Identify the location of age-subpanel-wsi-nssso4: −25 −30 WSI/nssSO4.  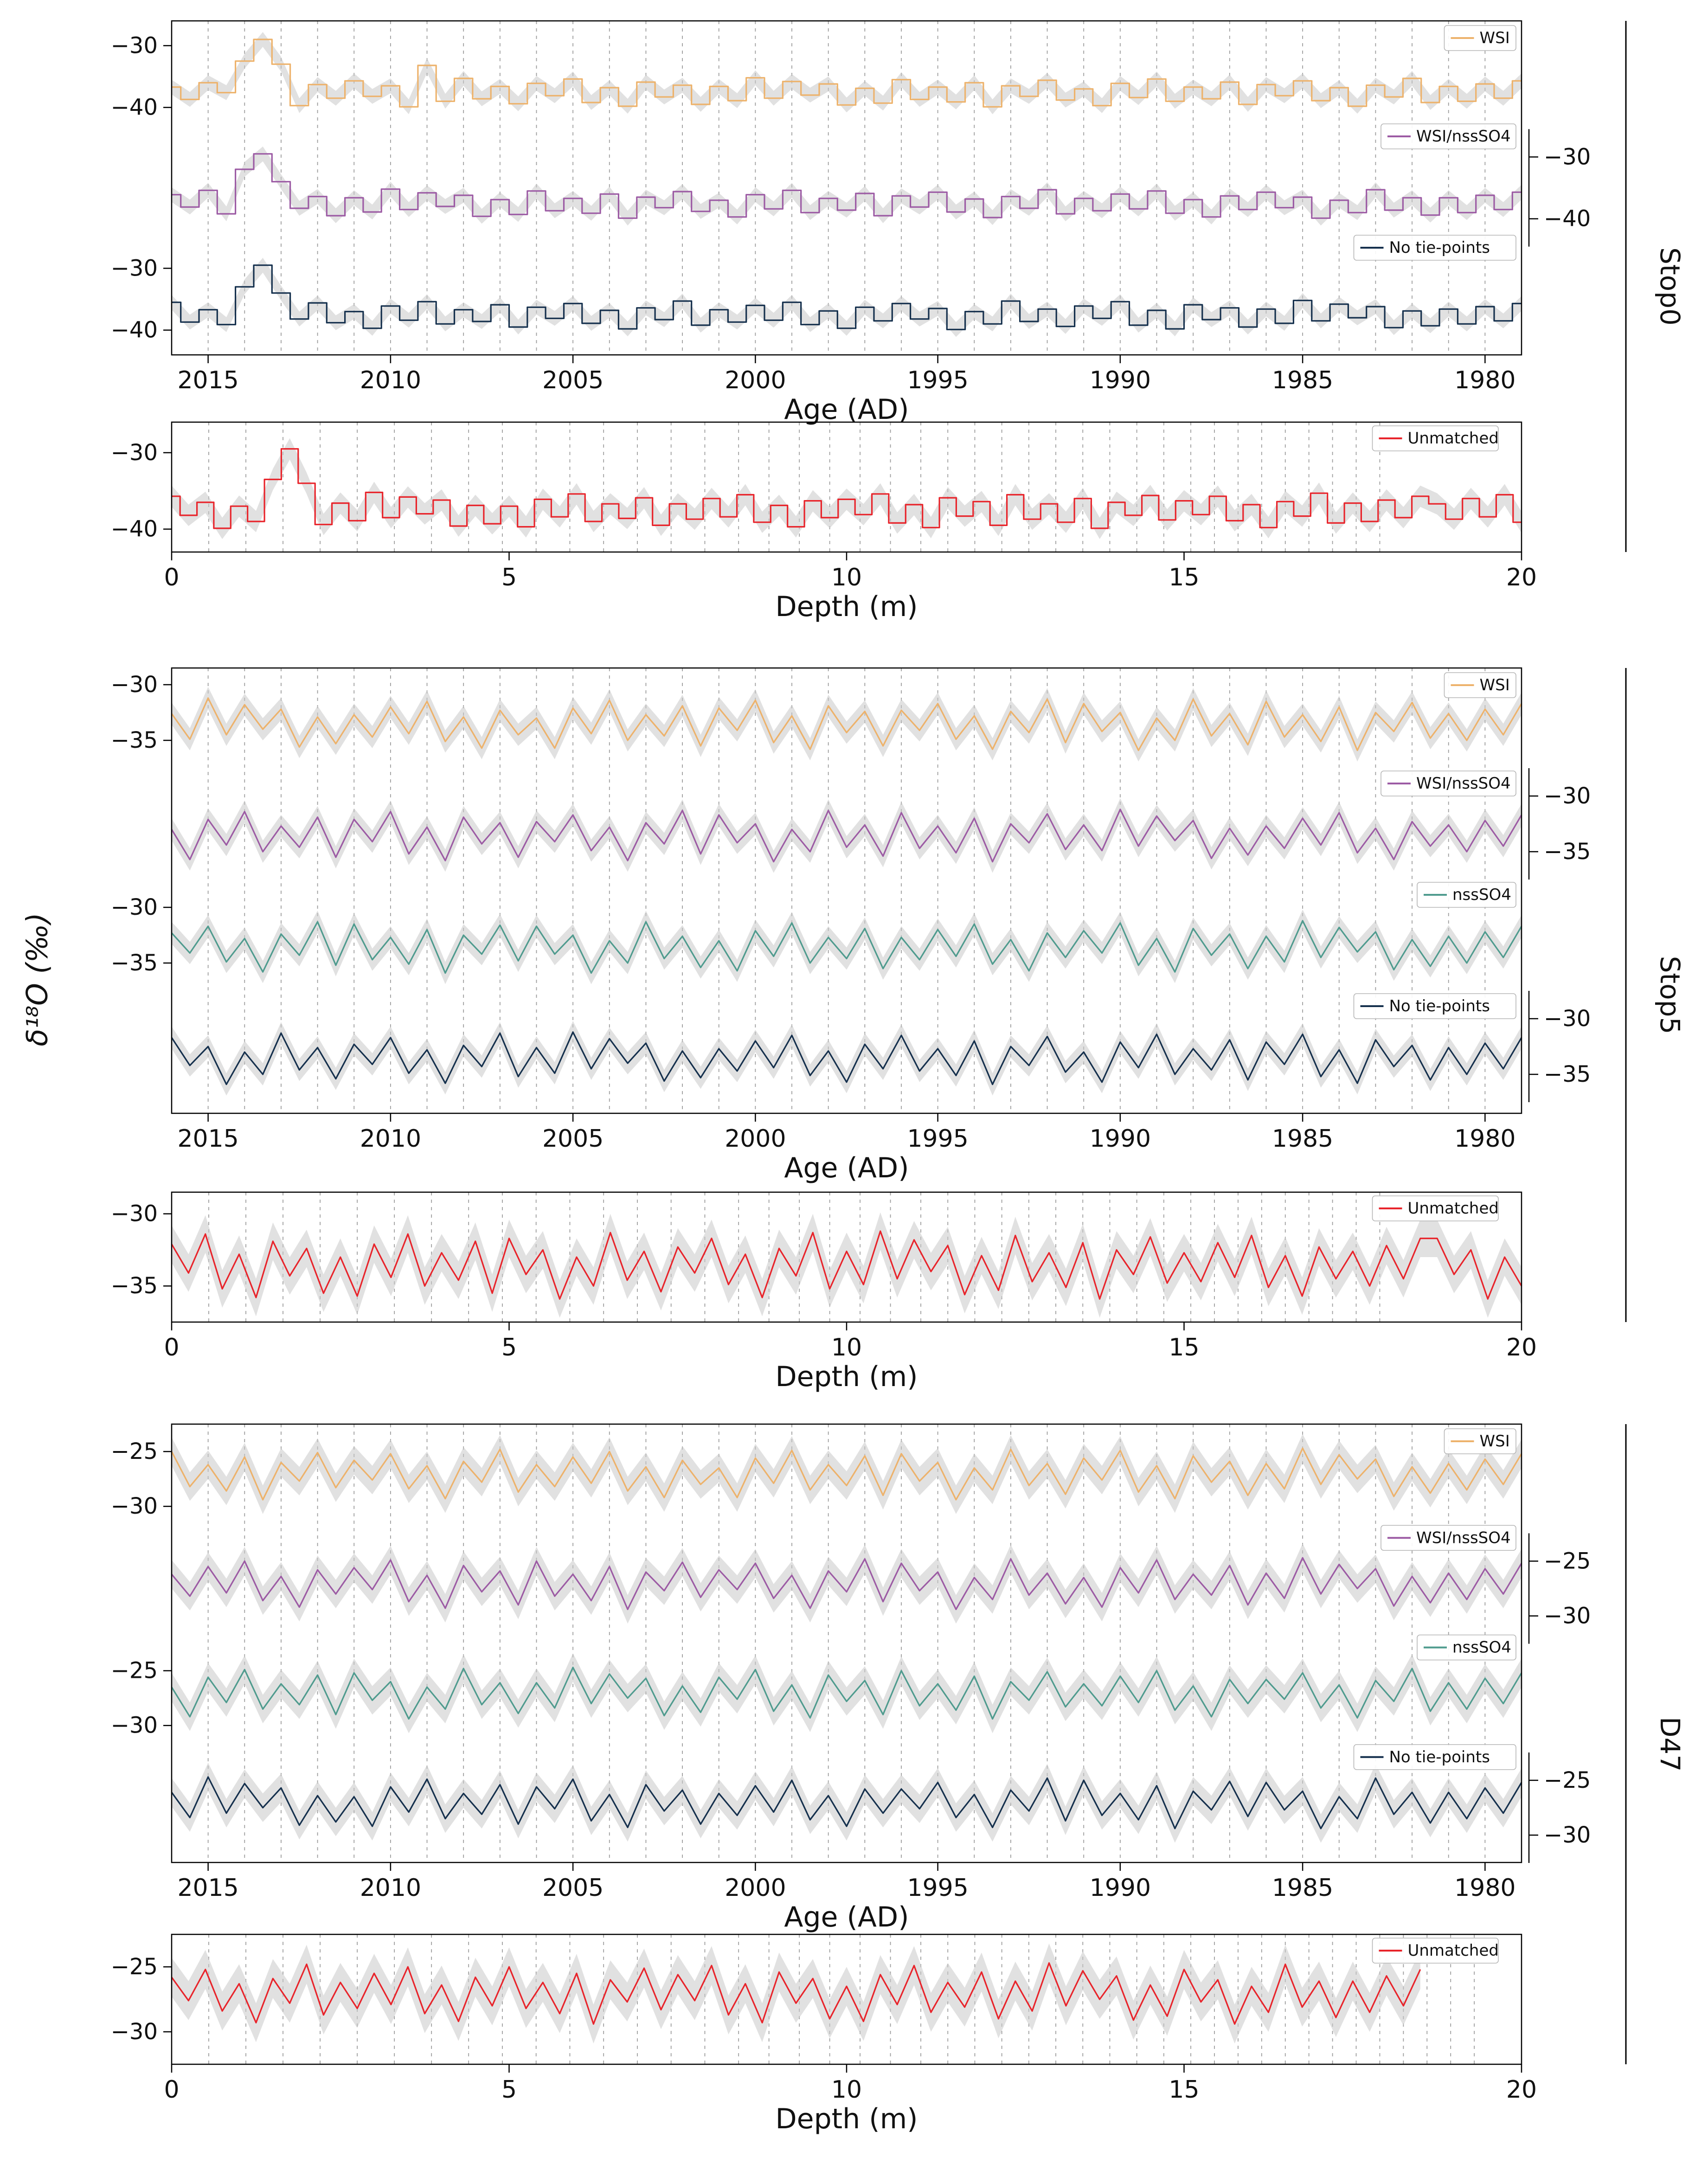
(881, 1584).